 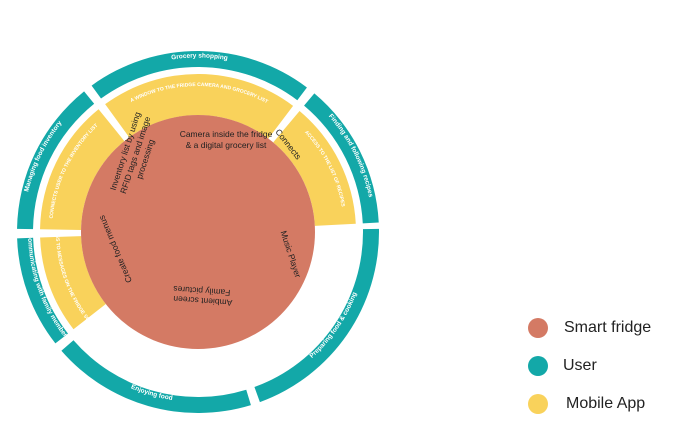 I want to click on legend-item-user: User, so click(x=589, y=366).